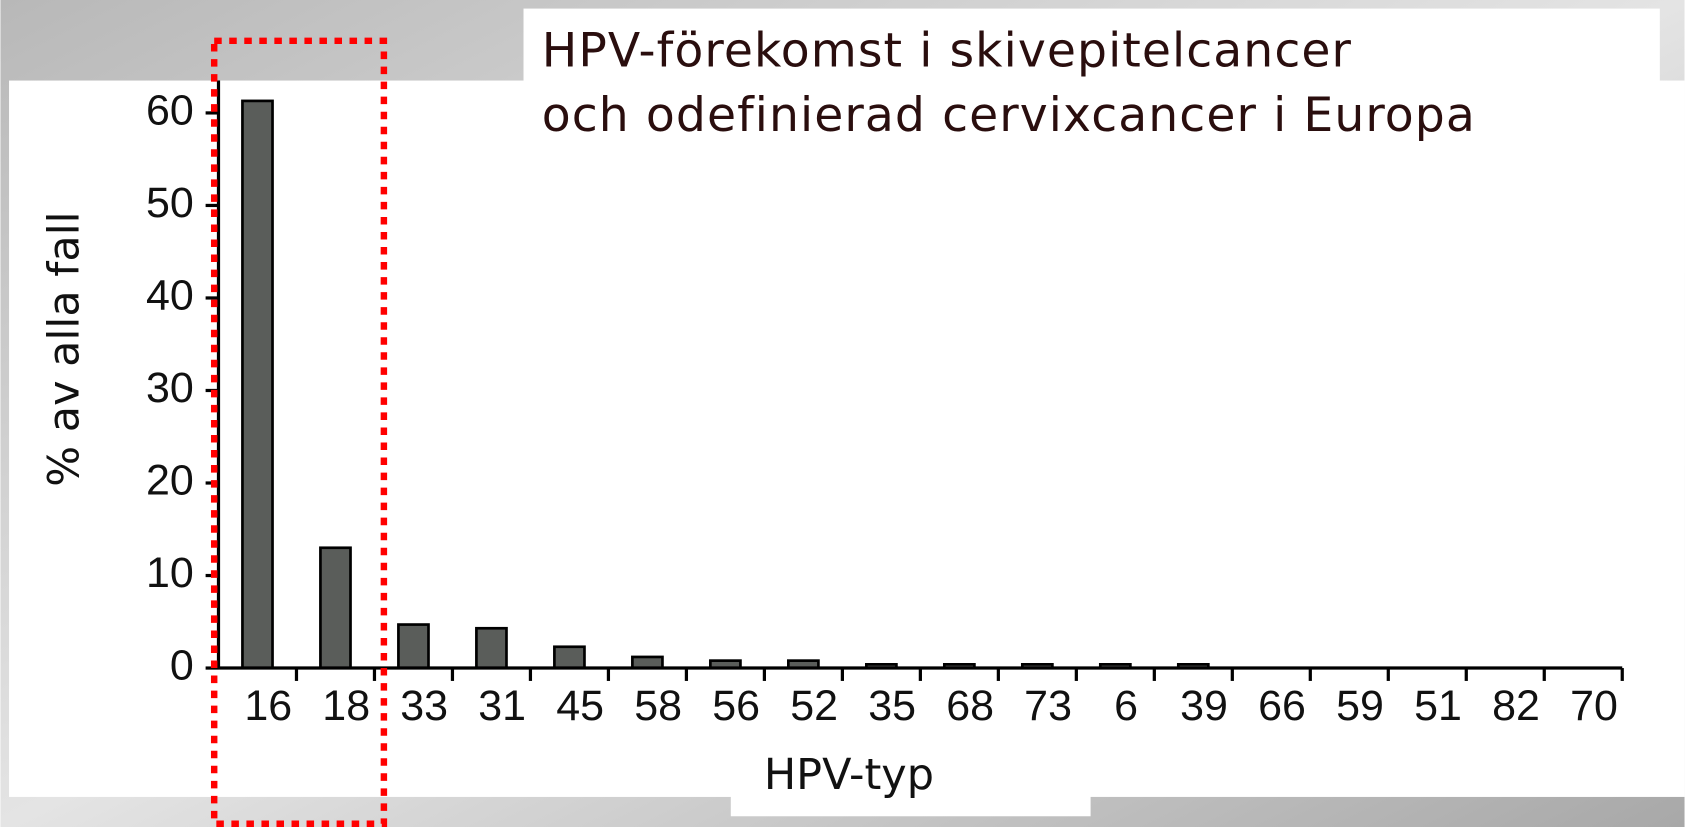  What do you see at coordinates (736, 706) in the screenshot?
I see `x-tick-label: 56` at bounding box center [736, 706].